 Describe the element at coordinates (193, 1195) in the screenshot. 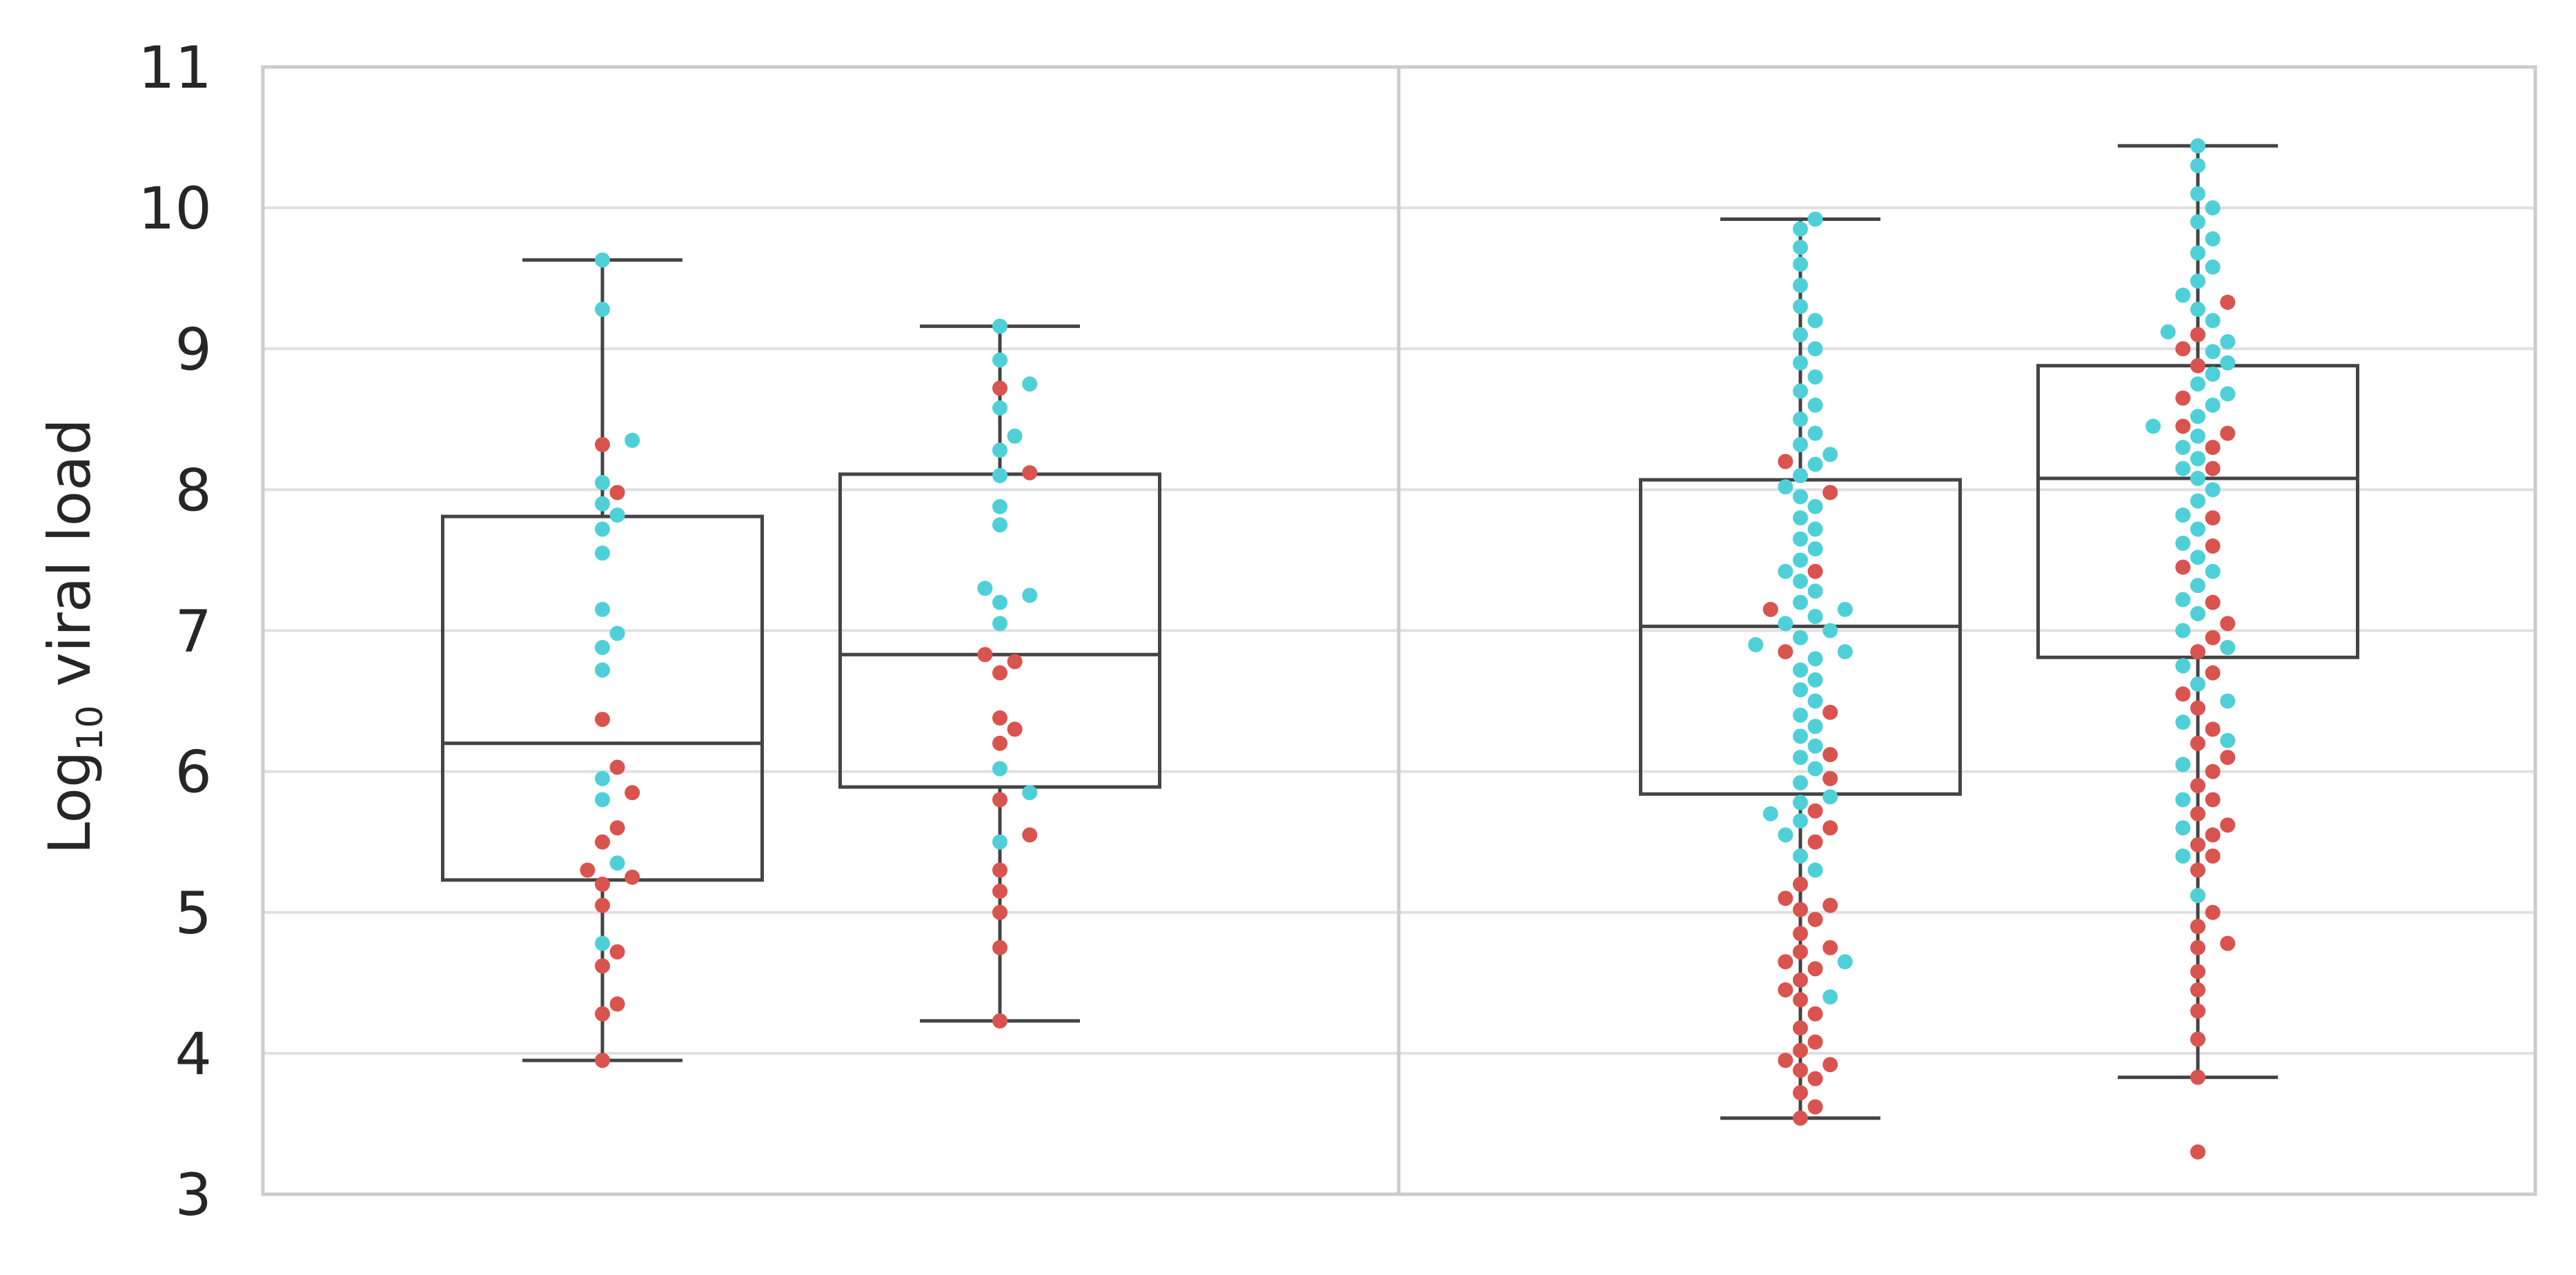

I see `y-tick-label: 3` at that location.